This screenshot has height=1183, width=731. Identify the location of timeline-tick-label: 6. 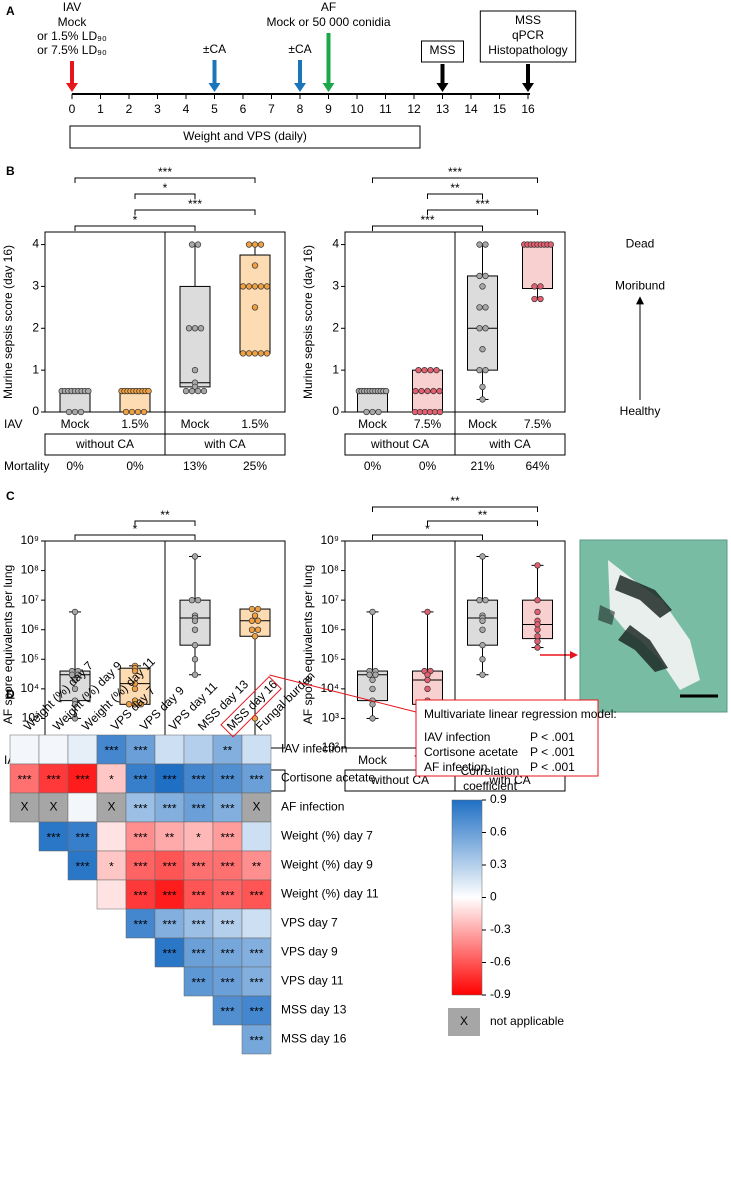
(243, 109).